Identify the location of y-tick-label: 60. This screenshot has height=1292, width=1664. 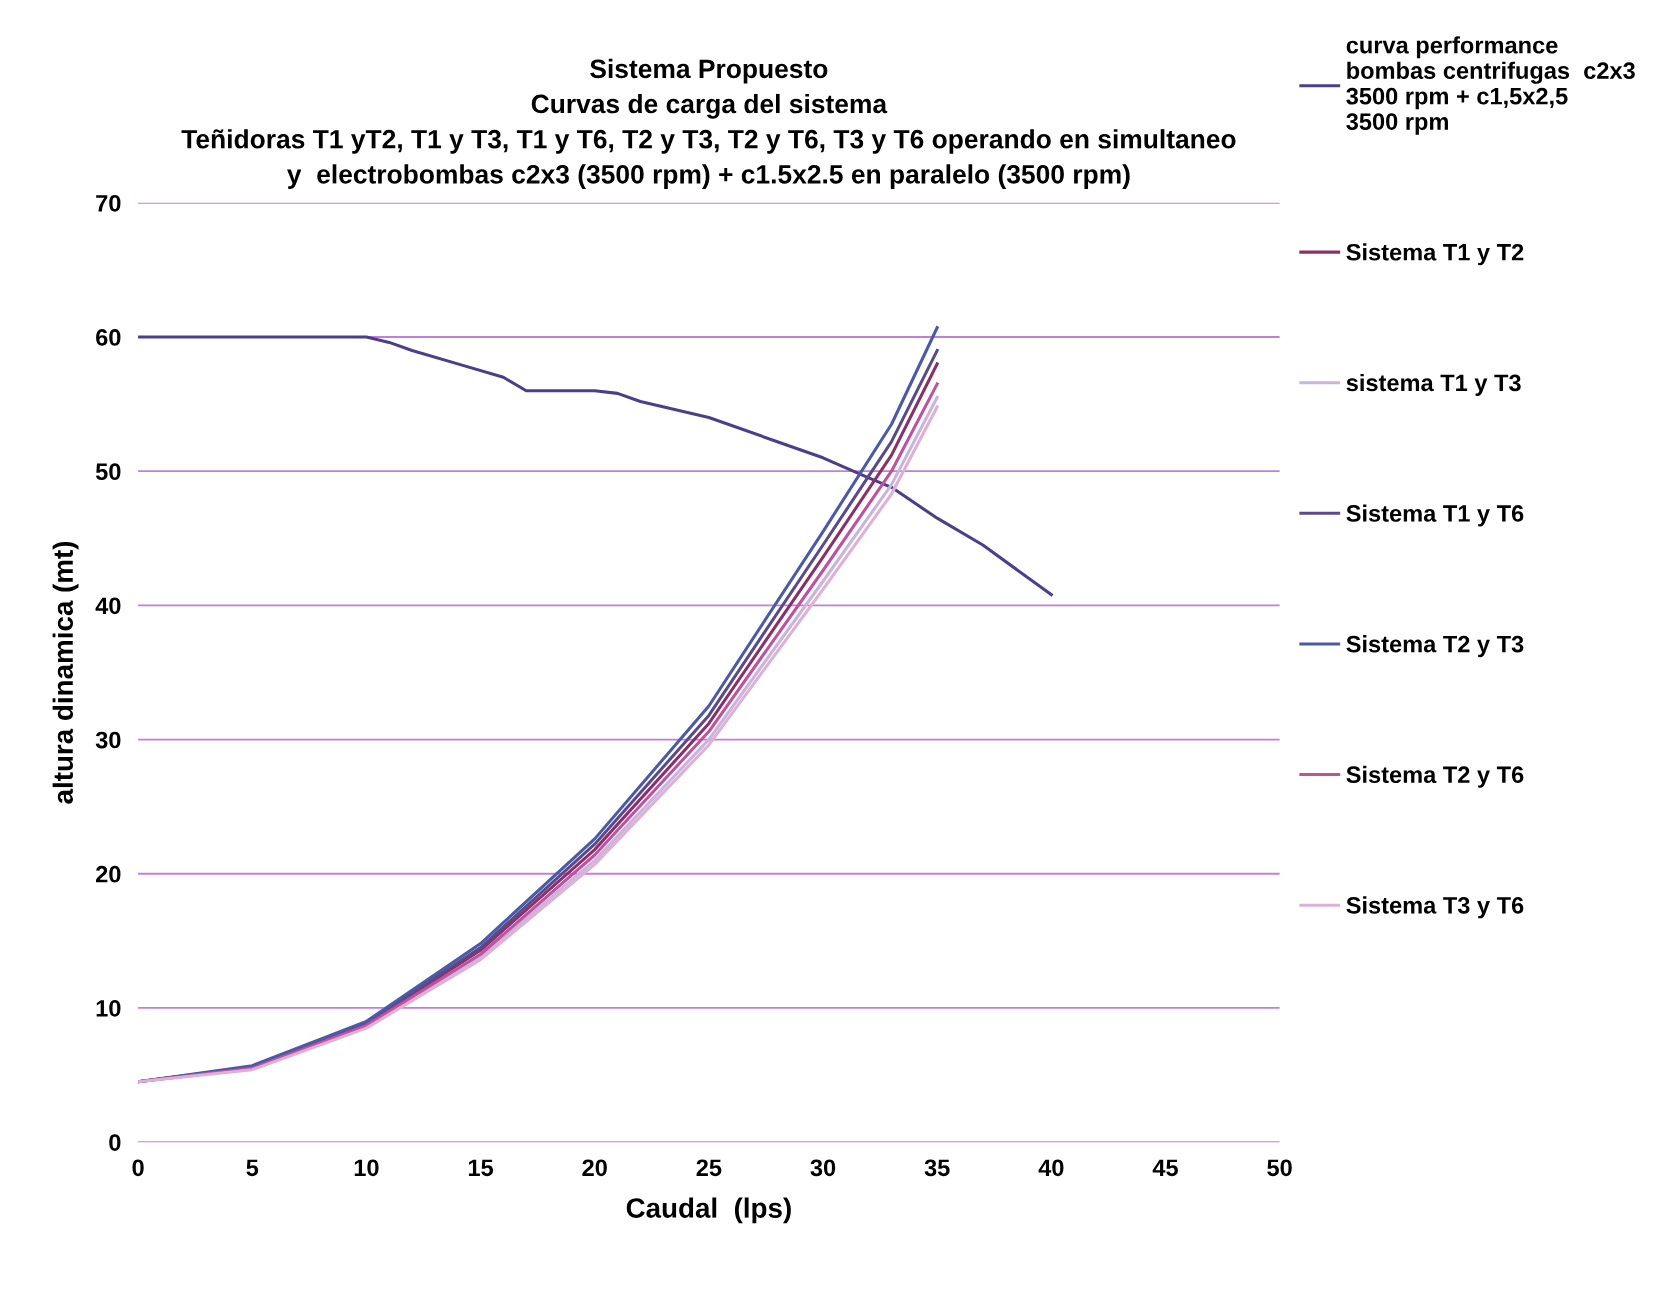
(108, 337).